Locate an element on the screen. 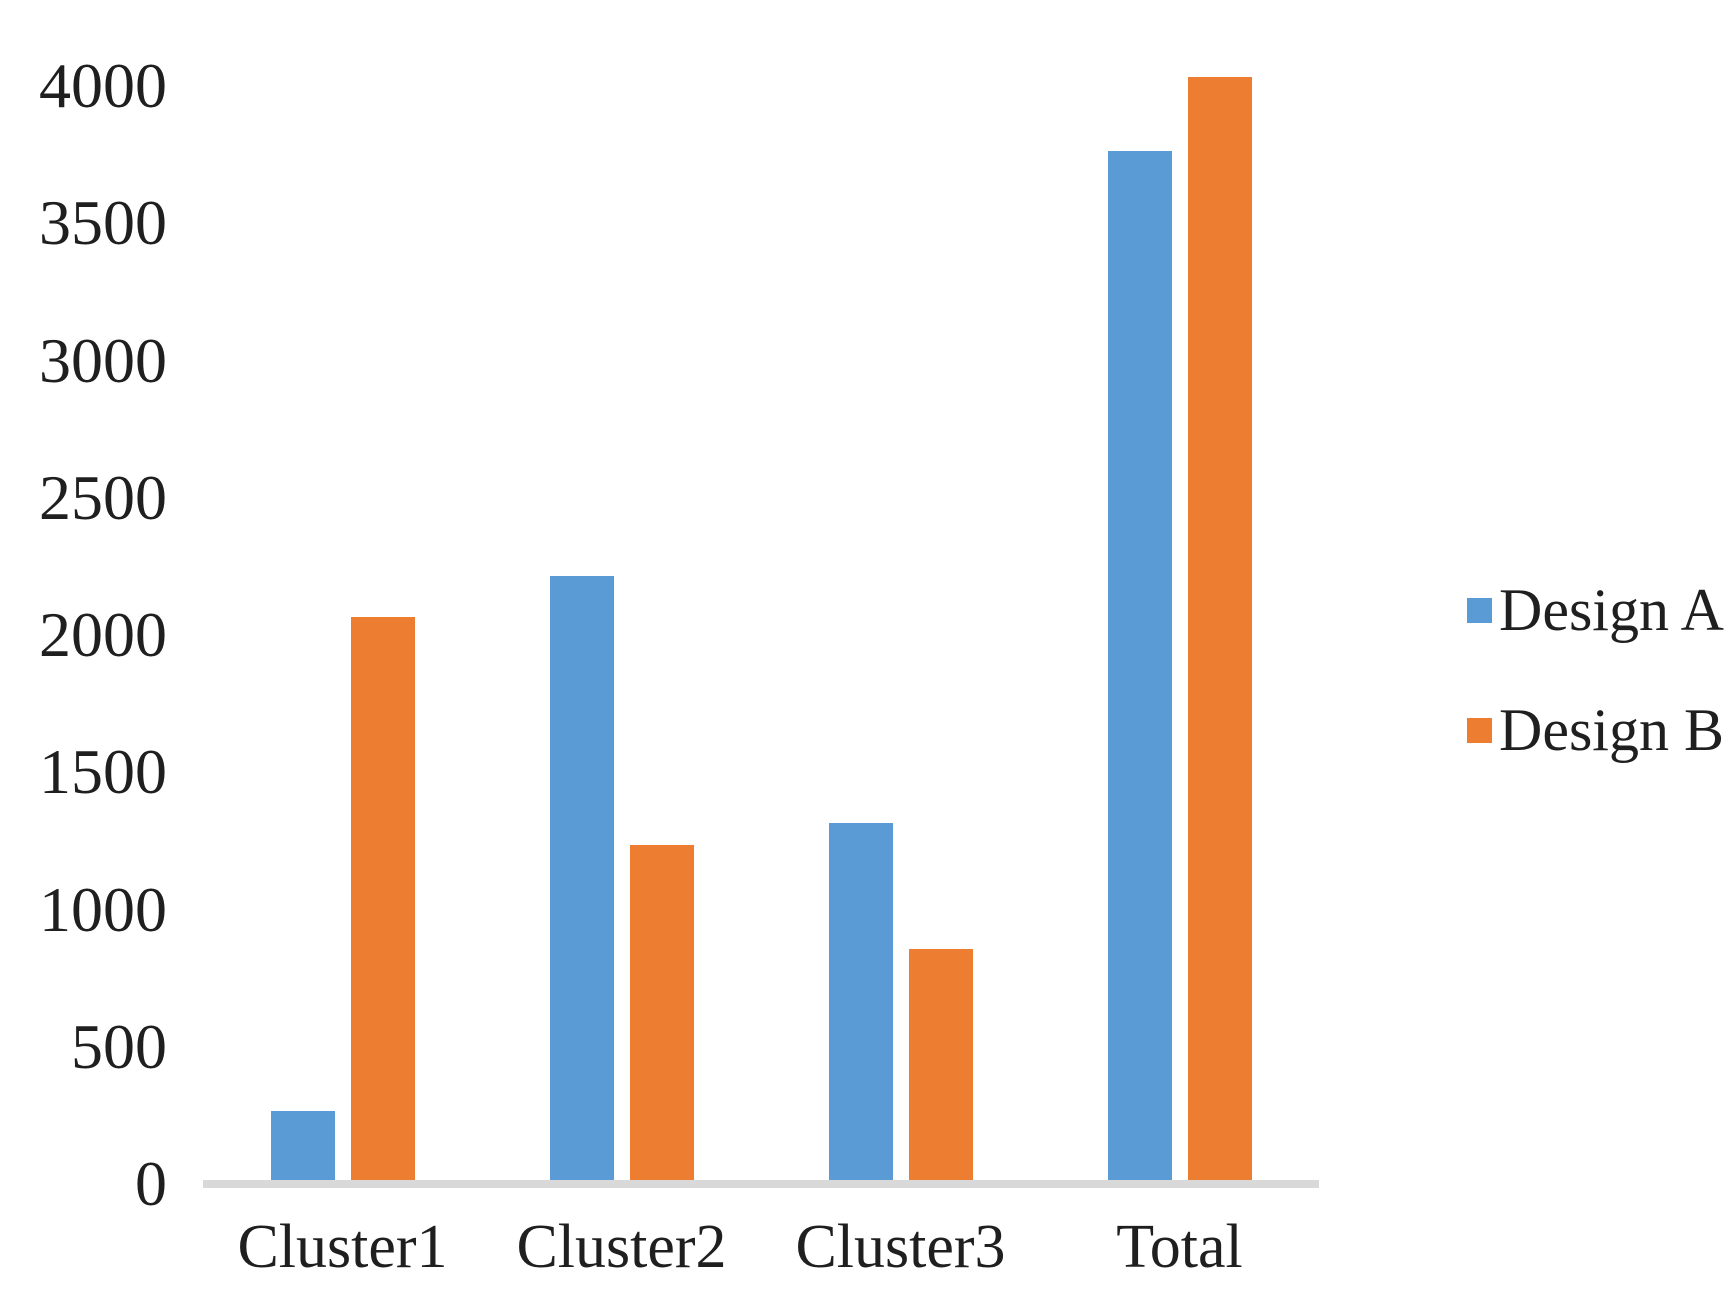 The image size is (1730, 1303). bar-design-a-total is located at coordinates (1139, 665).